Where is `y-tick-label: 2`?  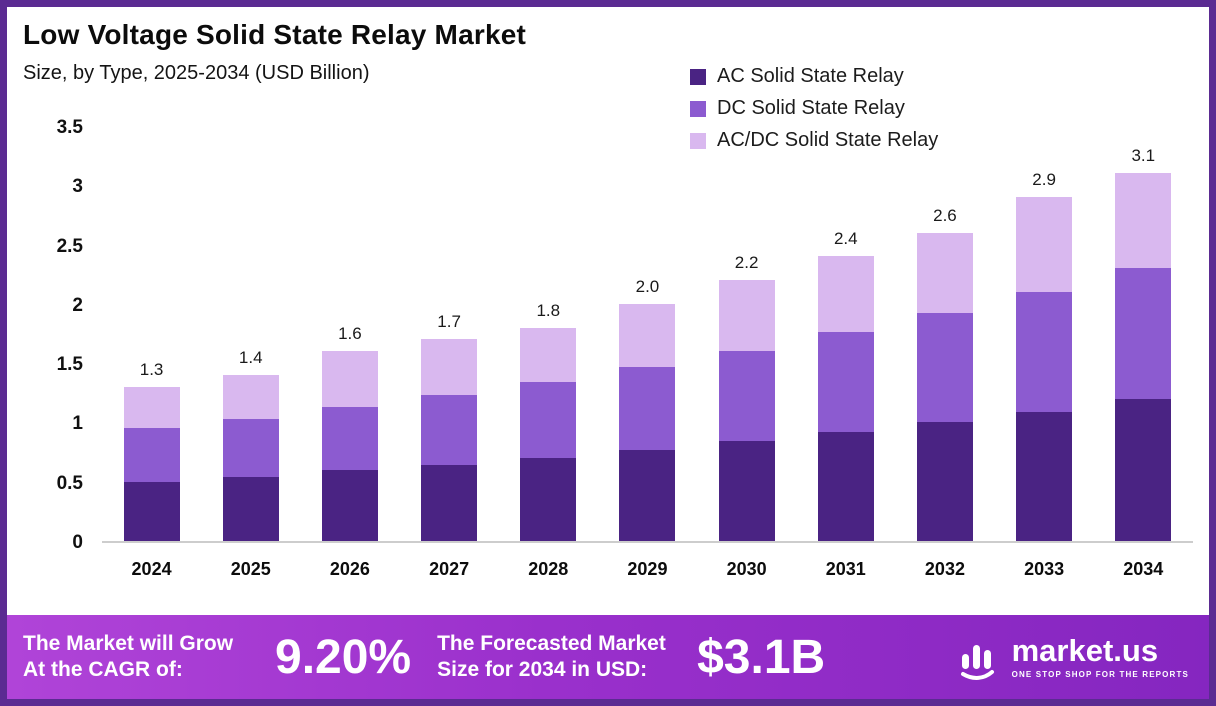 y-tick-label: 2 is located at coordinates (77, 305).